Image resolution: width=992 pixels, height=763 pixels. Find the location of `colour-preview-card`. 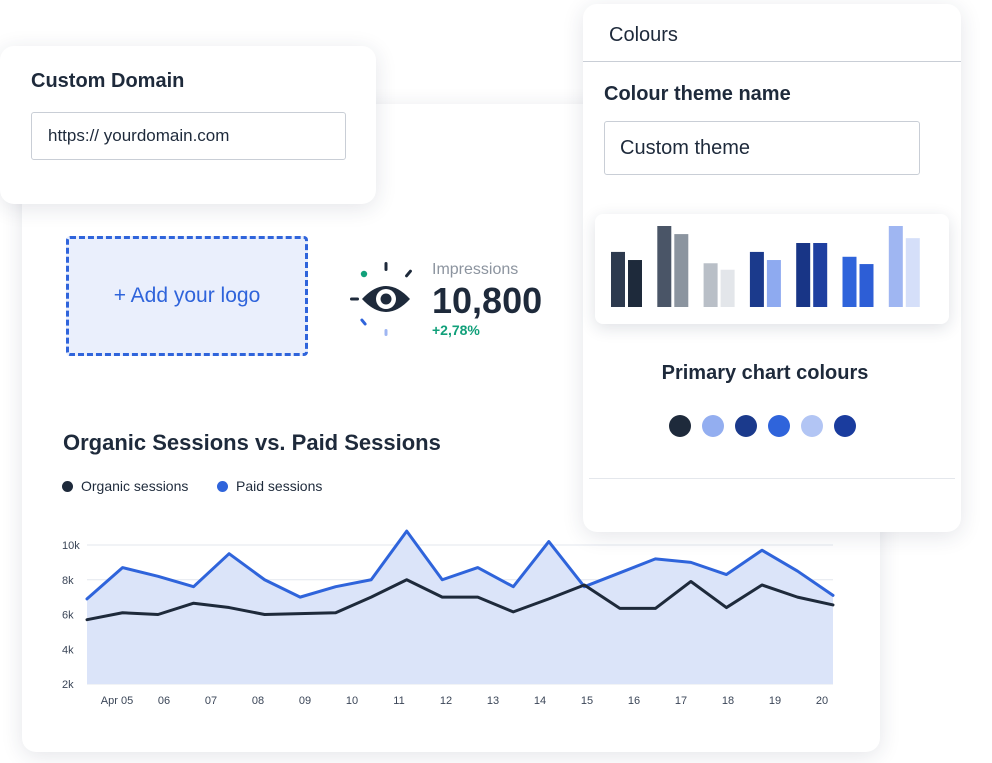

colour-preview-card is located at coordinates (772, 269).